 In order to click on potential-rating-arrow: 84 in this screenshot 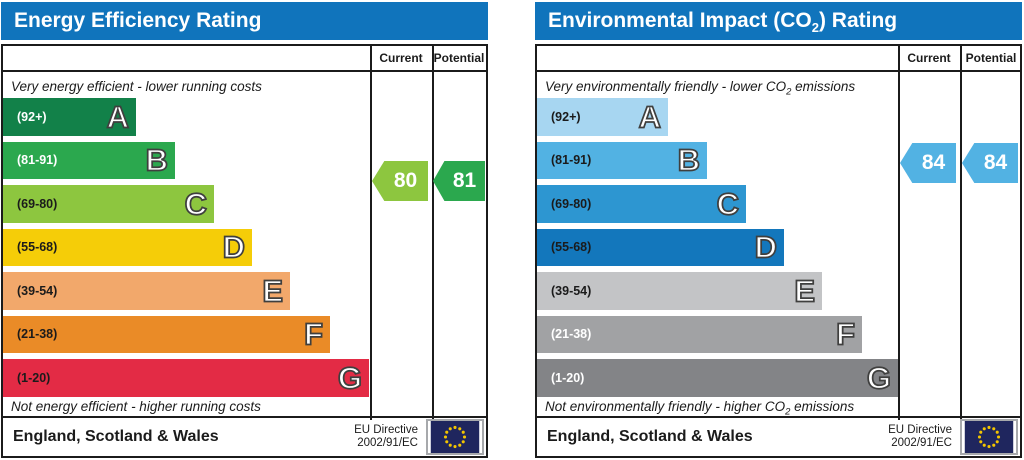, I will do `click(990, 163)`.